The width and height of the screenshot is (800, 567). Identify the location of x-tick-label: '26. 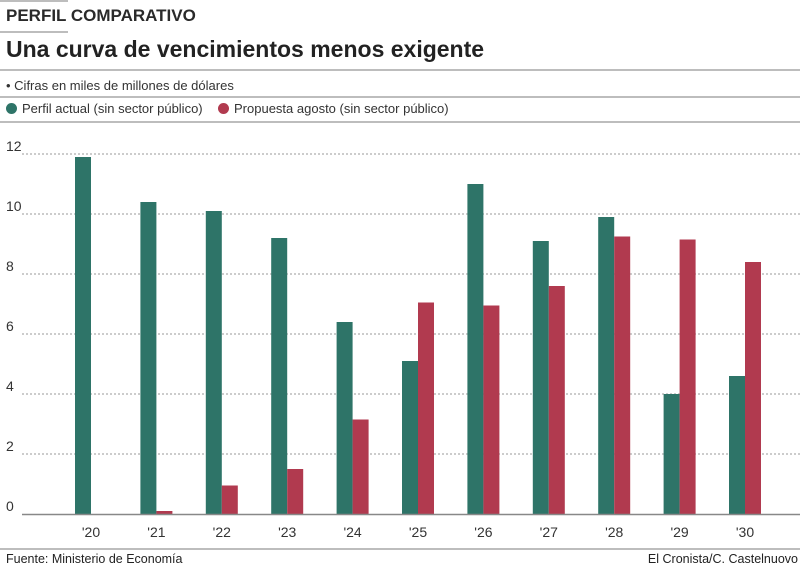
(483, 532).